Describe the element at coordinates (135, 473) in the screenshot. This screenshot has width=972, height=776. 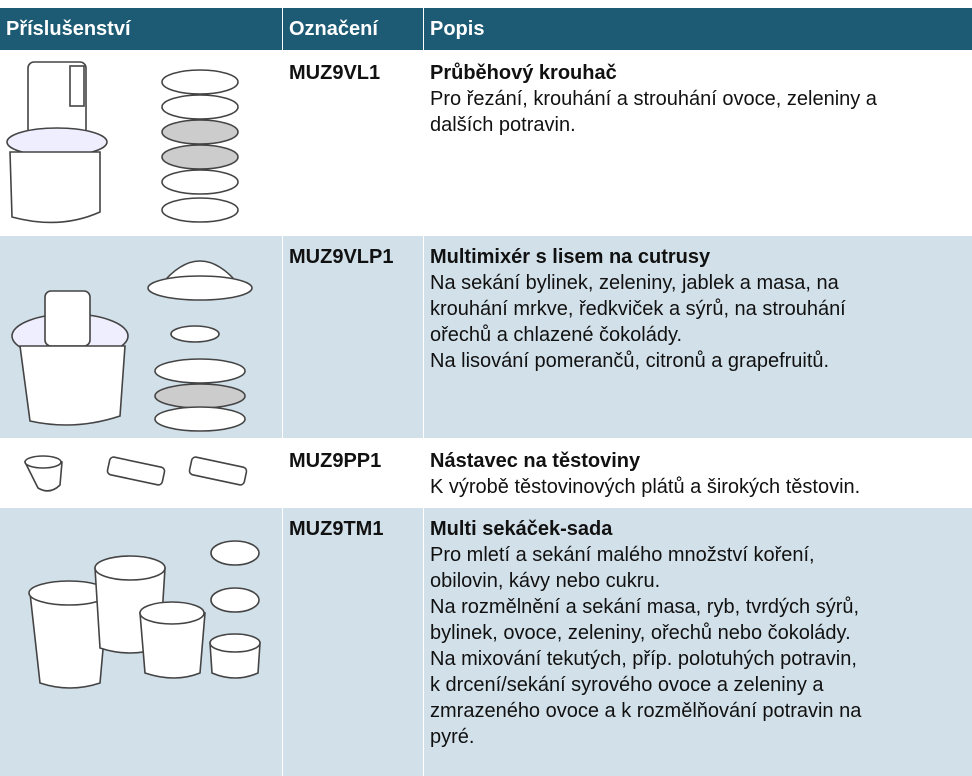
I see `illustration-pasta` at that location.